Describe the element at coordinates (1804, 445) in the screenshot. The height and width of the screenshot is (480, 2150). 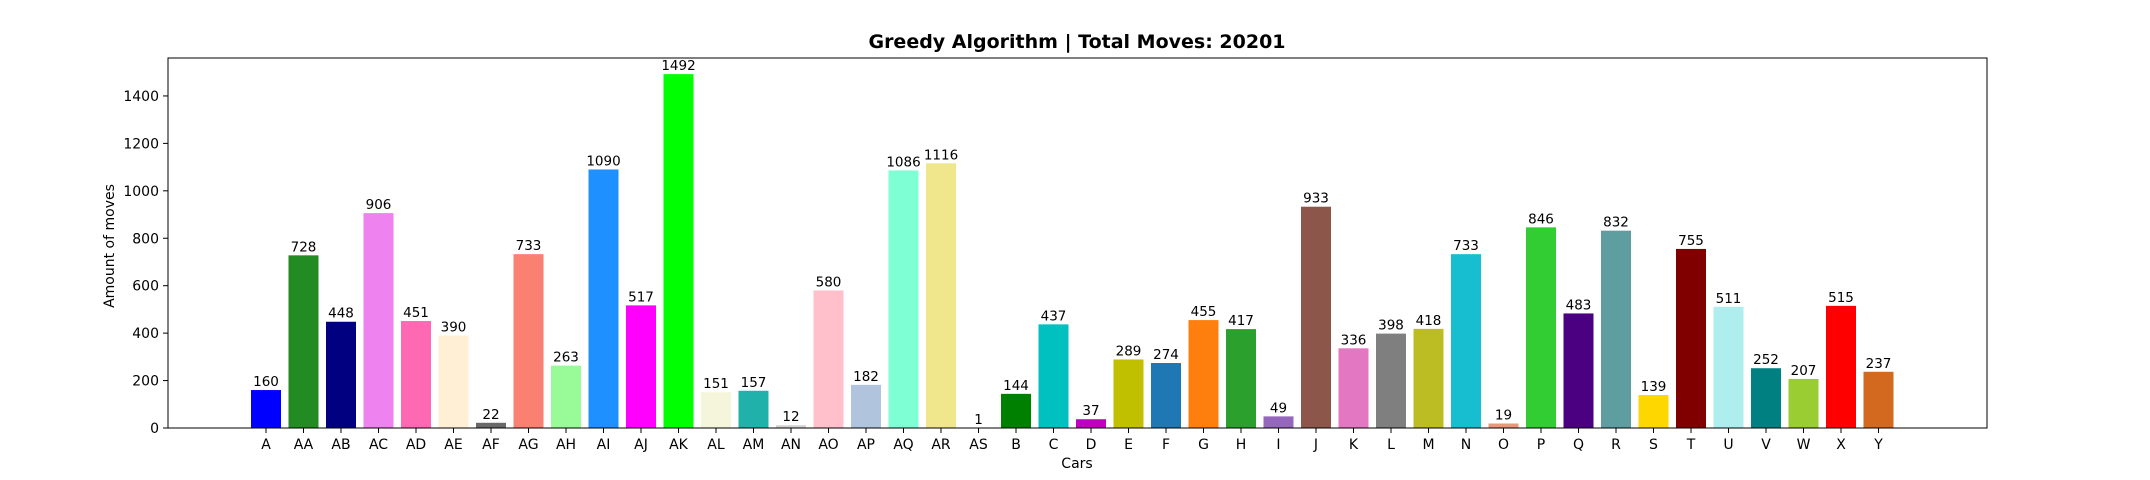
I see `x-tick-label-w: W` at that location.